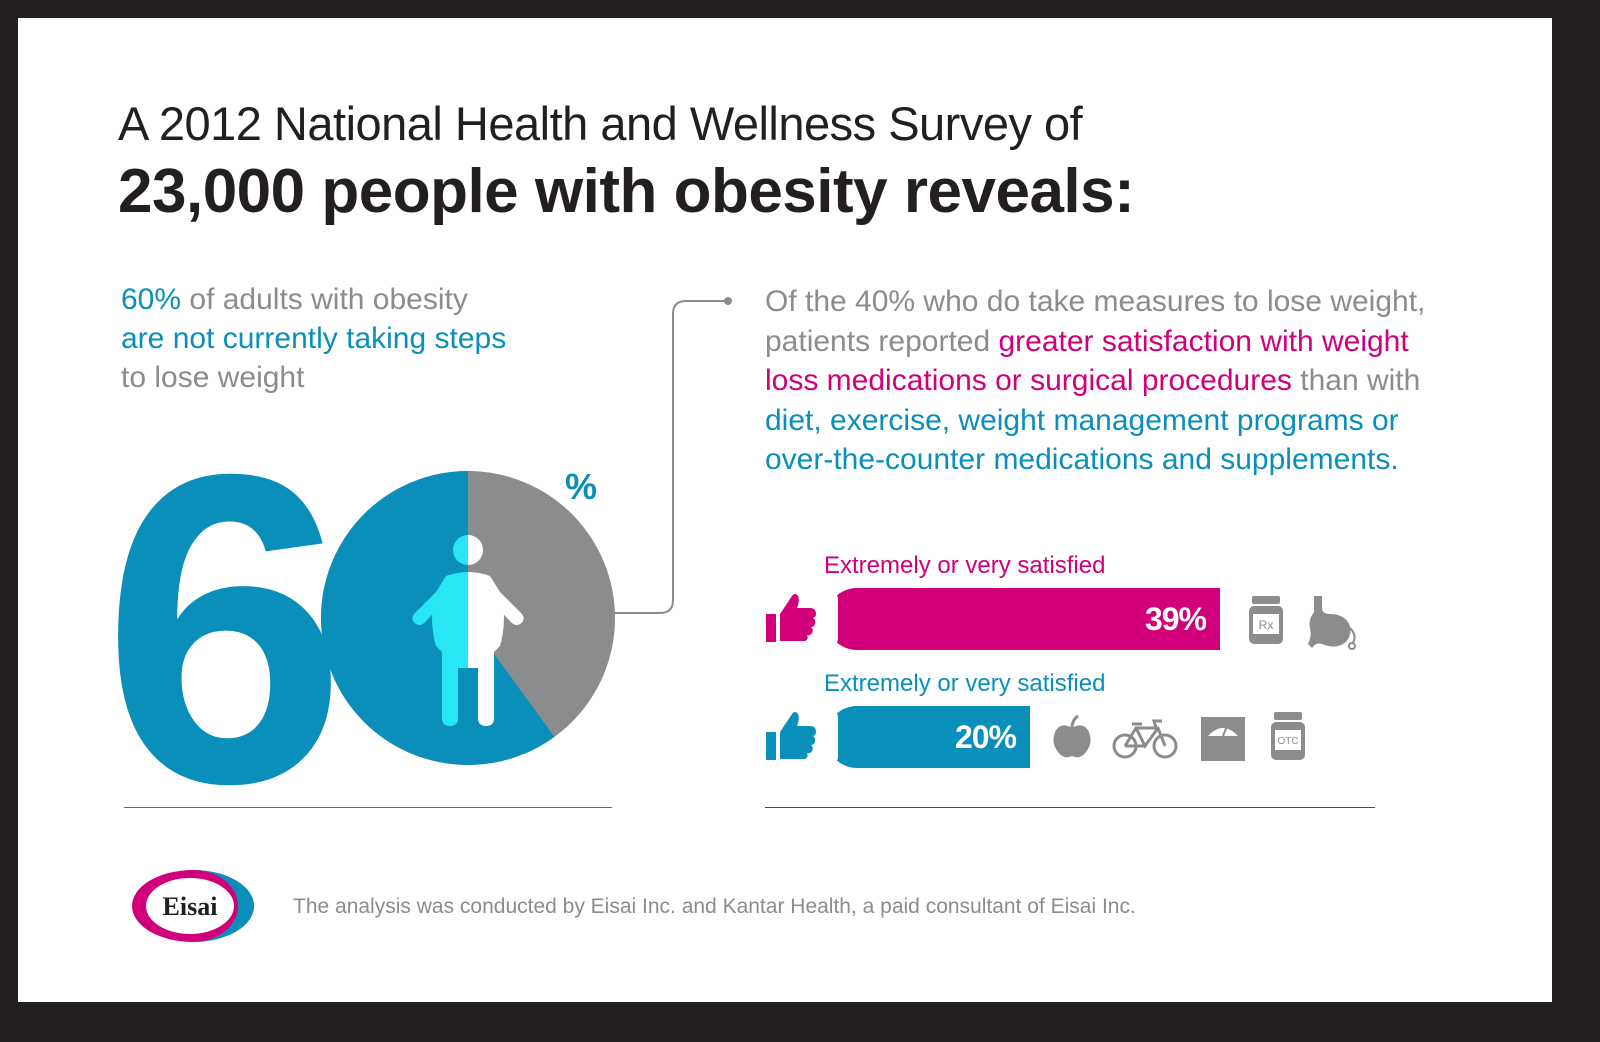 The width and height of the screenshot is (1600, 1042). Describe the element at coordinates (626, 191) in the screenshot. I see `title-line-2: 23,000 people with obesity reveals:` at that location.